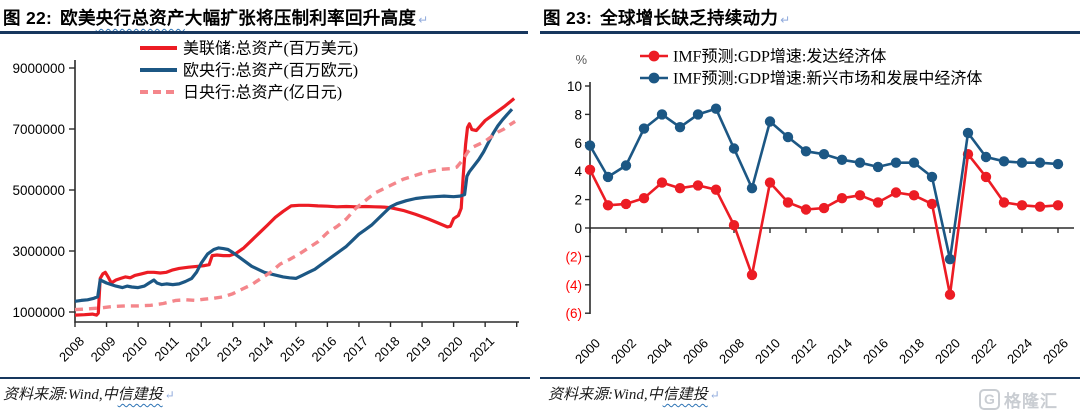 The height and width of the screenshot is (414, 1080). I want to click on y-axis-unit: %, so click(581, 59).